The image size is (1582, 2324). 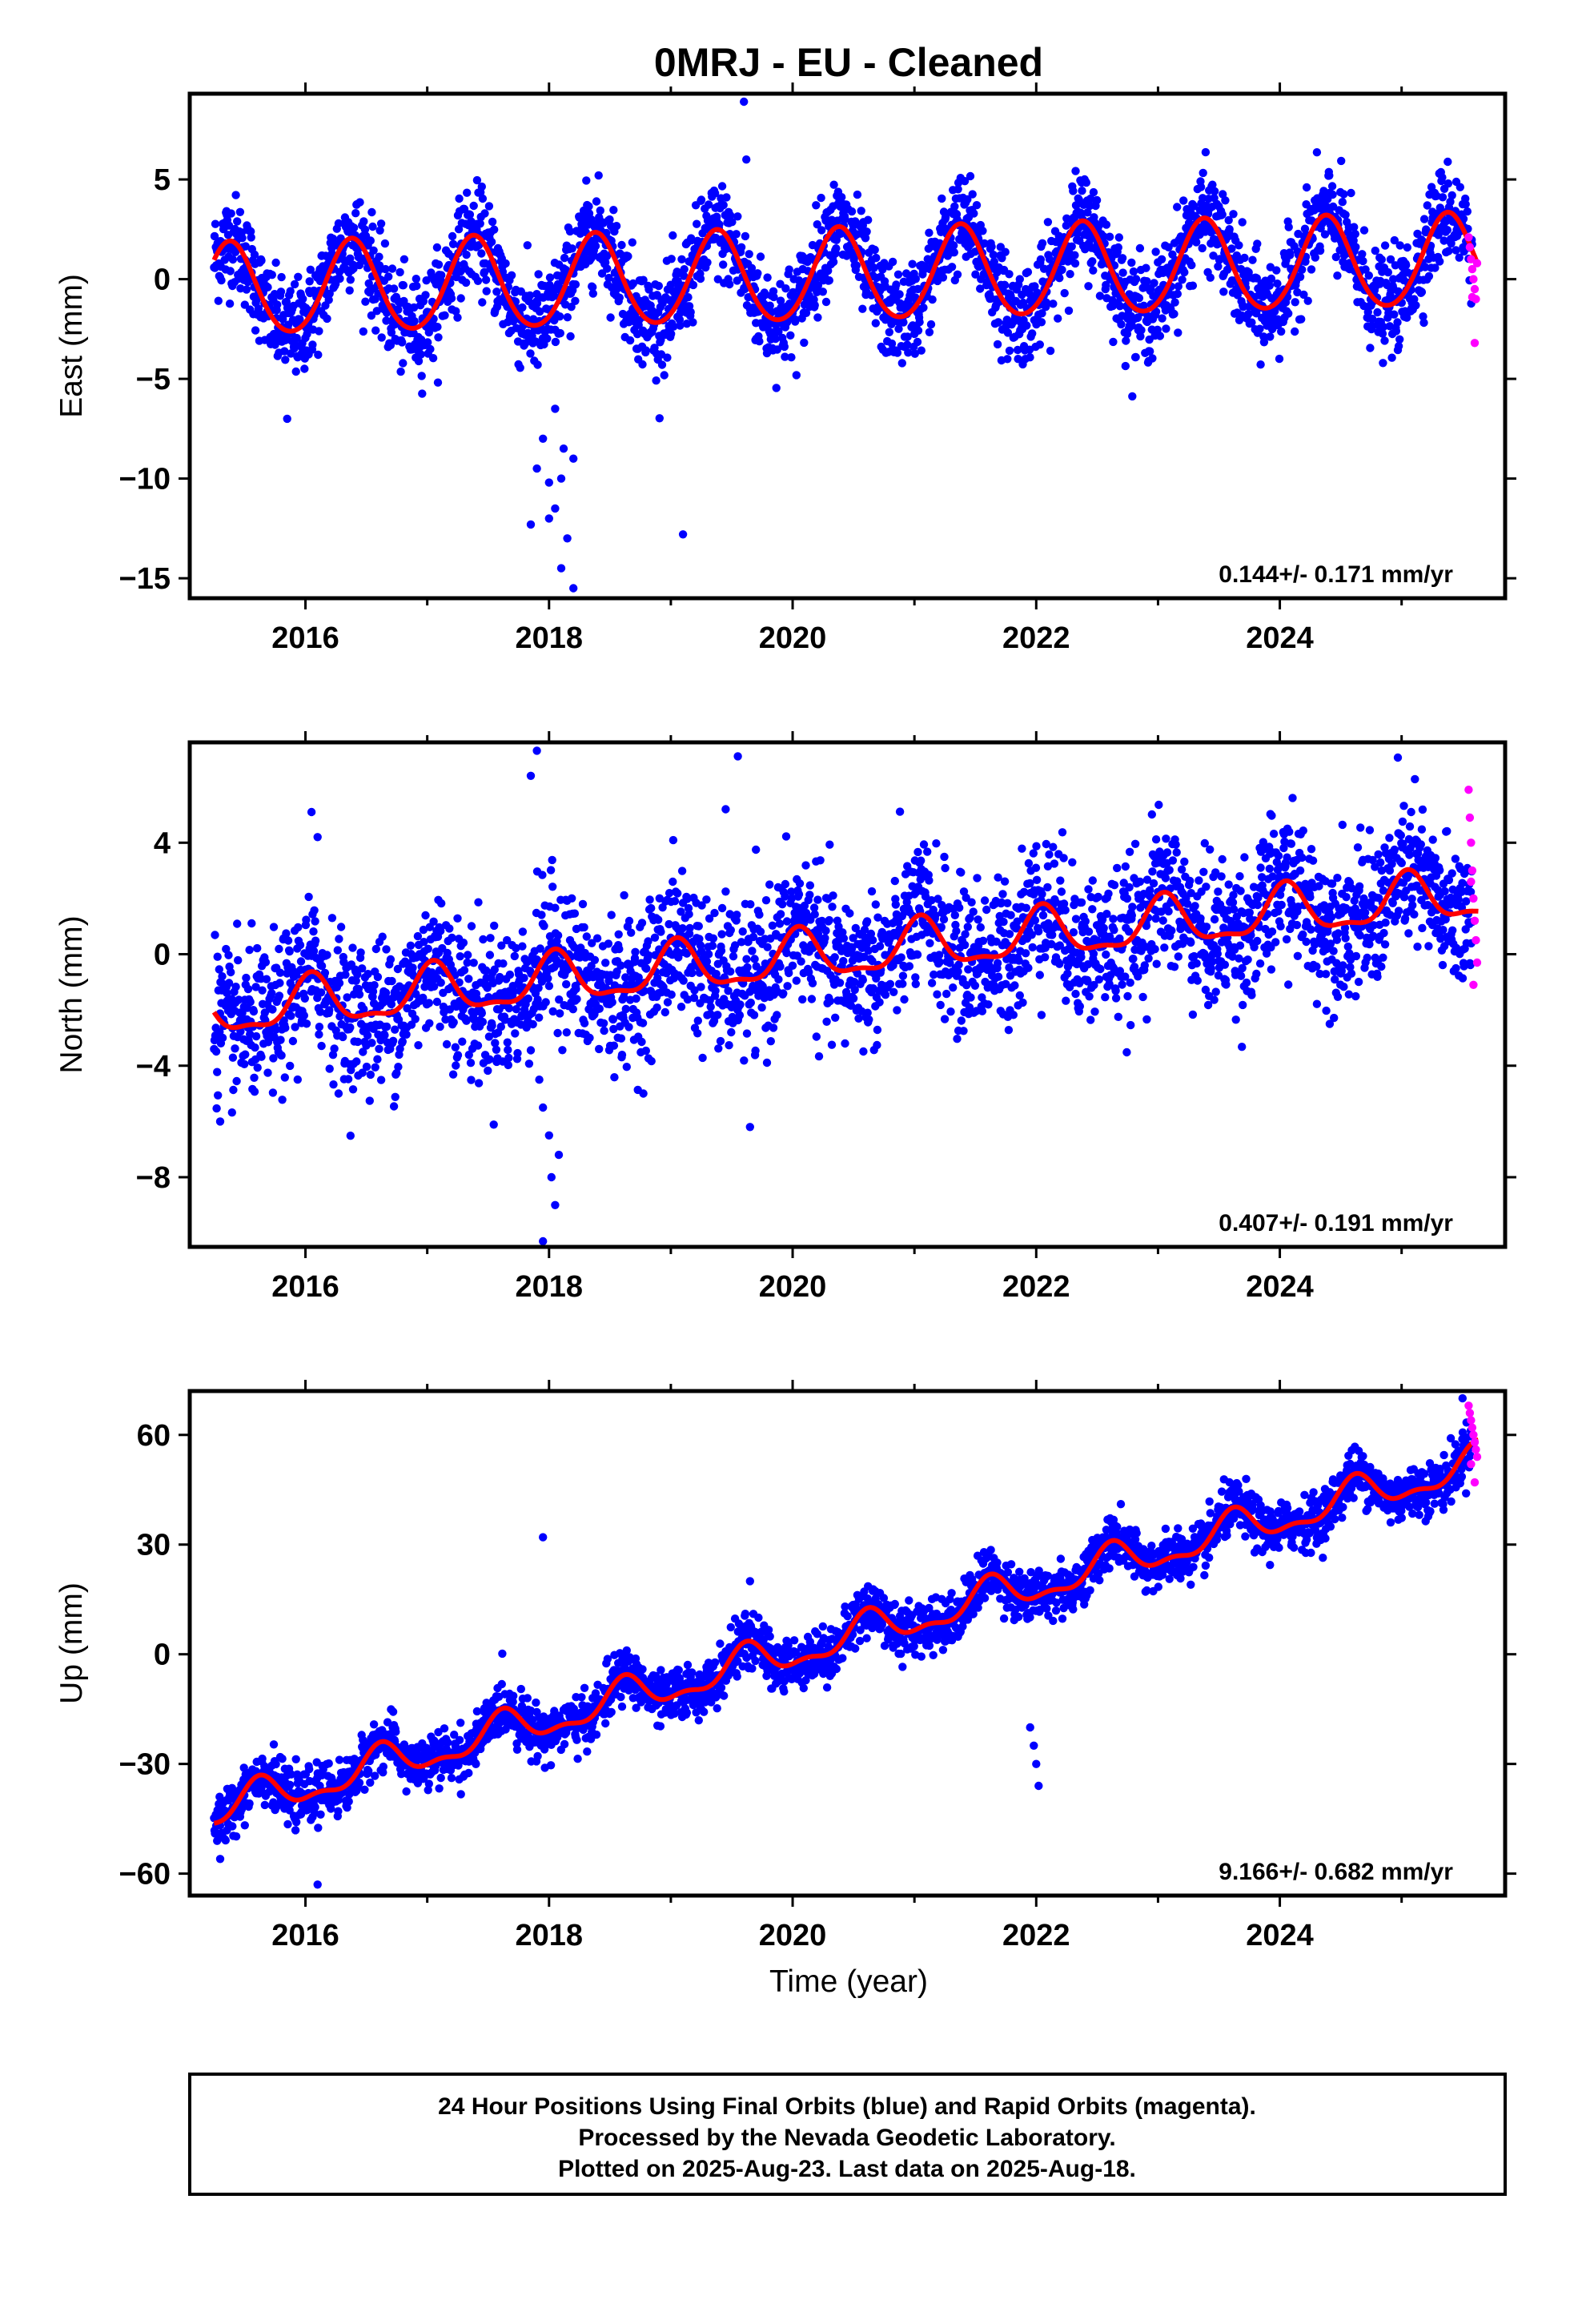 What do you see at coordinates (1475, 343) in the screenshot?
I see `rapid-point` at bounding box center [1475, 343].